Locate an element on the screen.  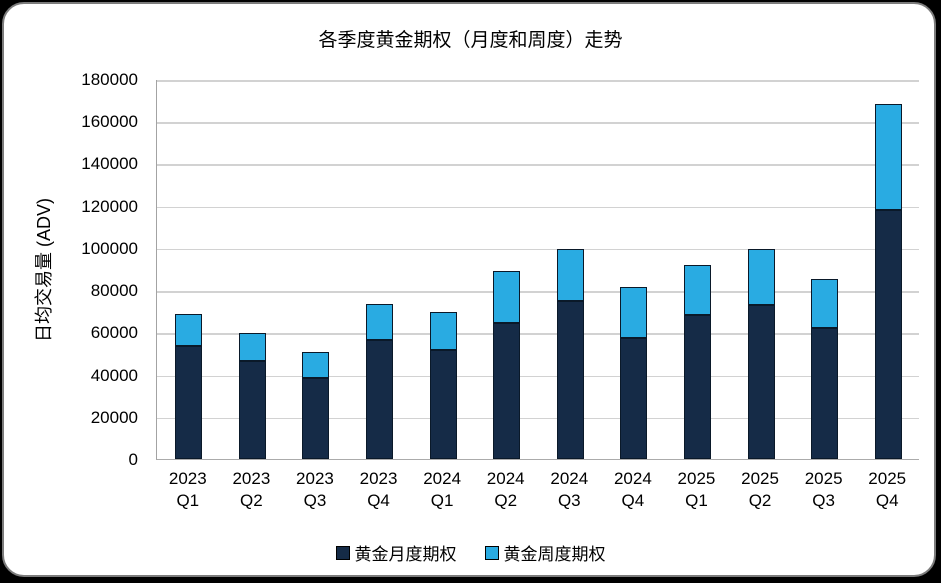
y-tick-label: 0 is located at coordinates (133, 459).